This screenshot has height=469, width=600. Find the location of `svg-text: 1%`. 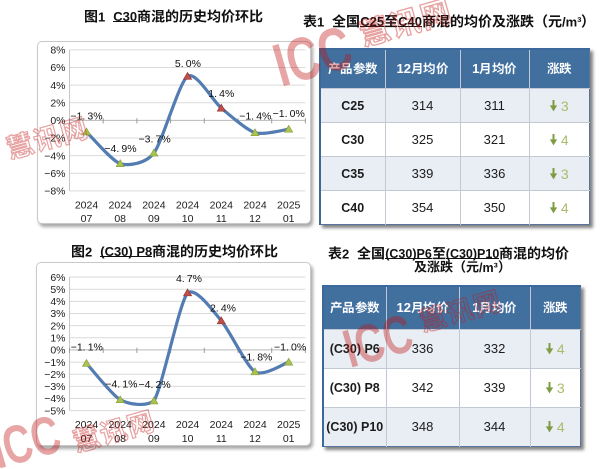

svg-text: 1% is located at coordinates (57, 338).